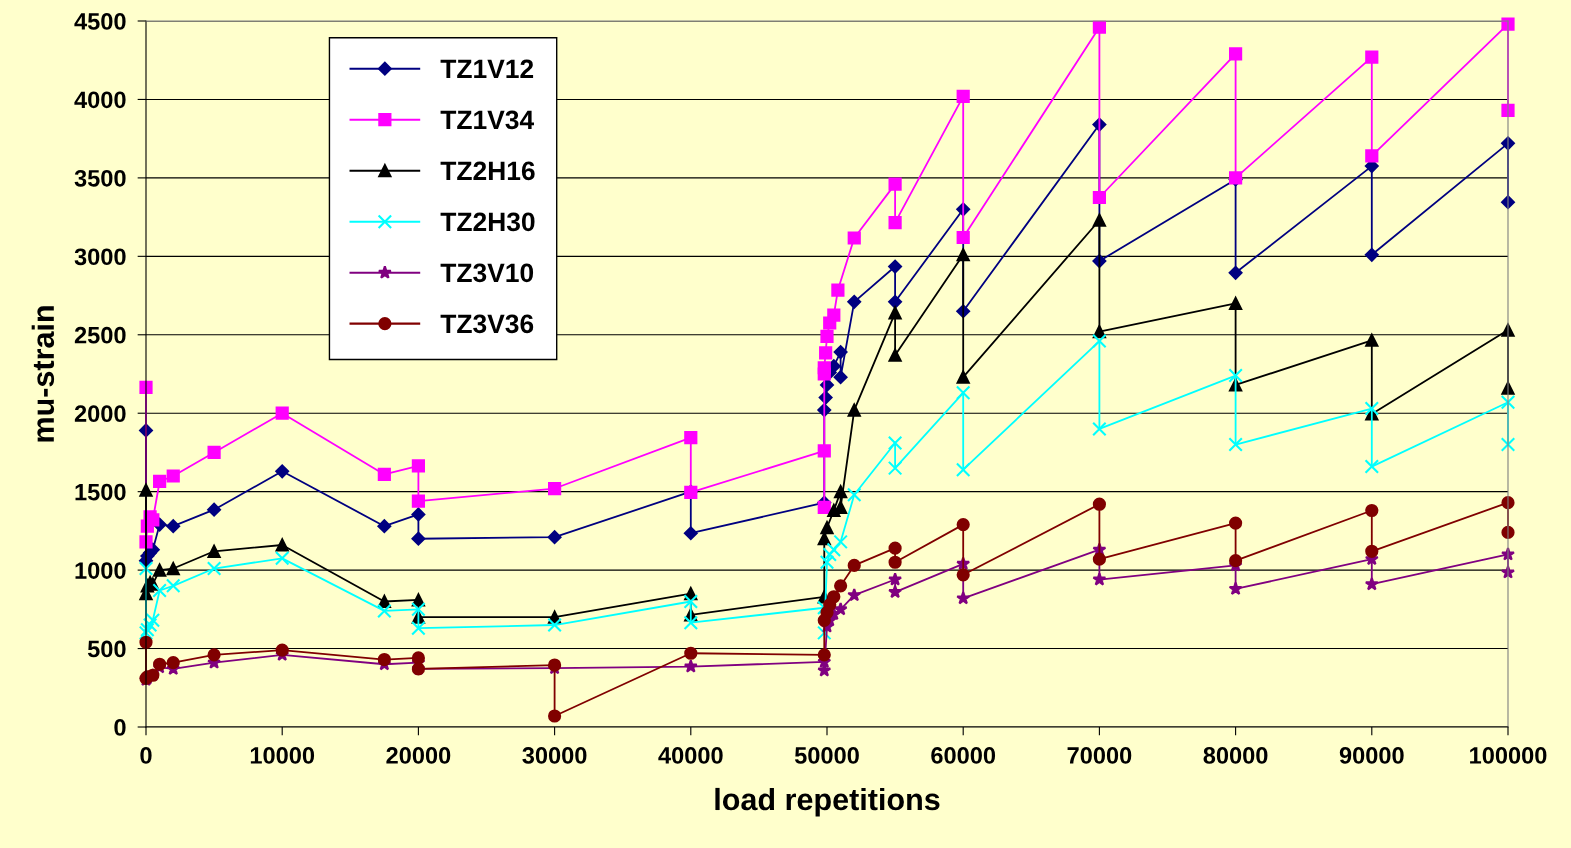 The height and width of the screenshot is (848, 1571). What do you see at coordinates (418, 755) in the screenshot?
I see `x-tick-label: 20000` at bounding box center [418, 755].